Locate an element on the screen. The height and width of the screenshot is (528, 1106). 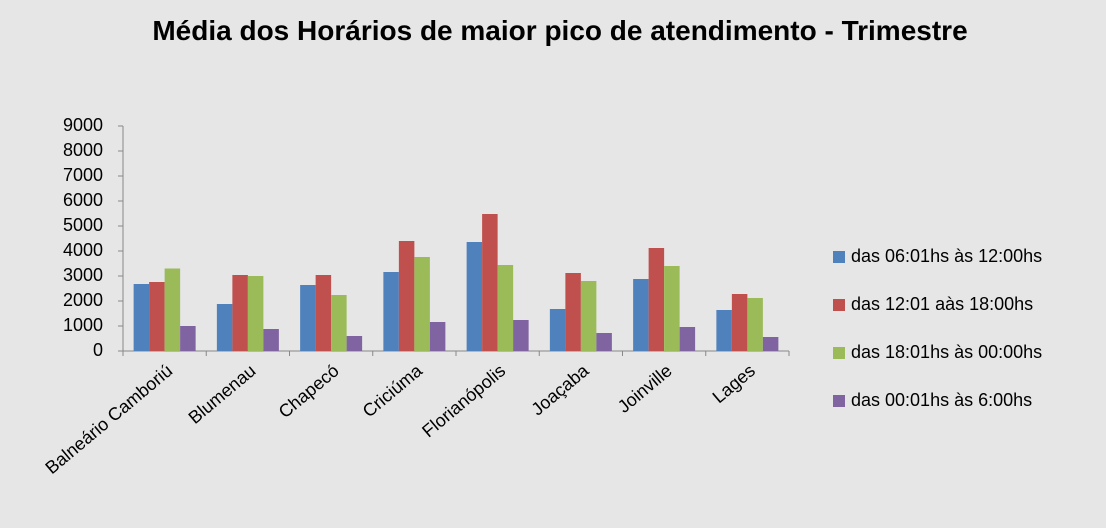
y-tick-label: 8000 is located at coordinates (83, 150).